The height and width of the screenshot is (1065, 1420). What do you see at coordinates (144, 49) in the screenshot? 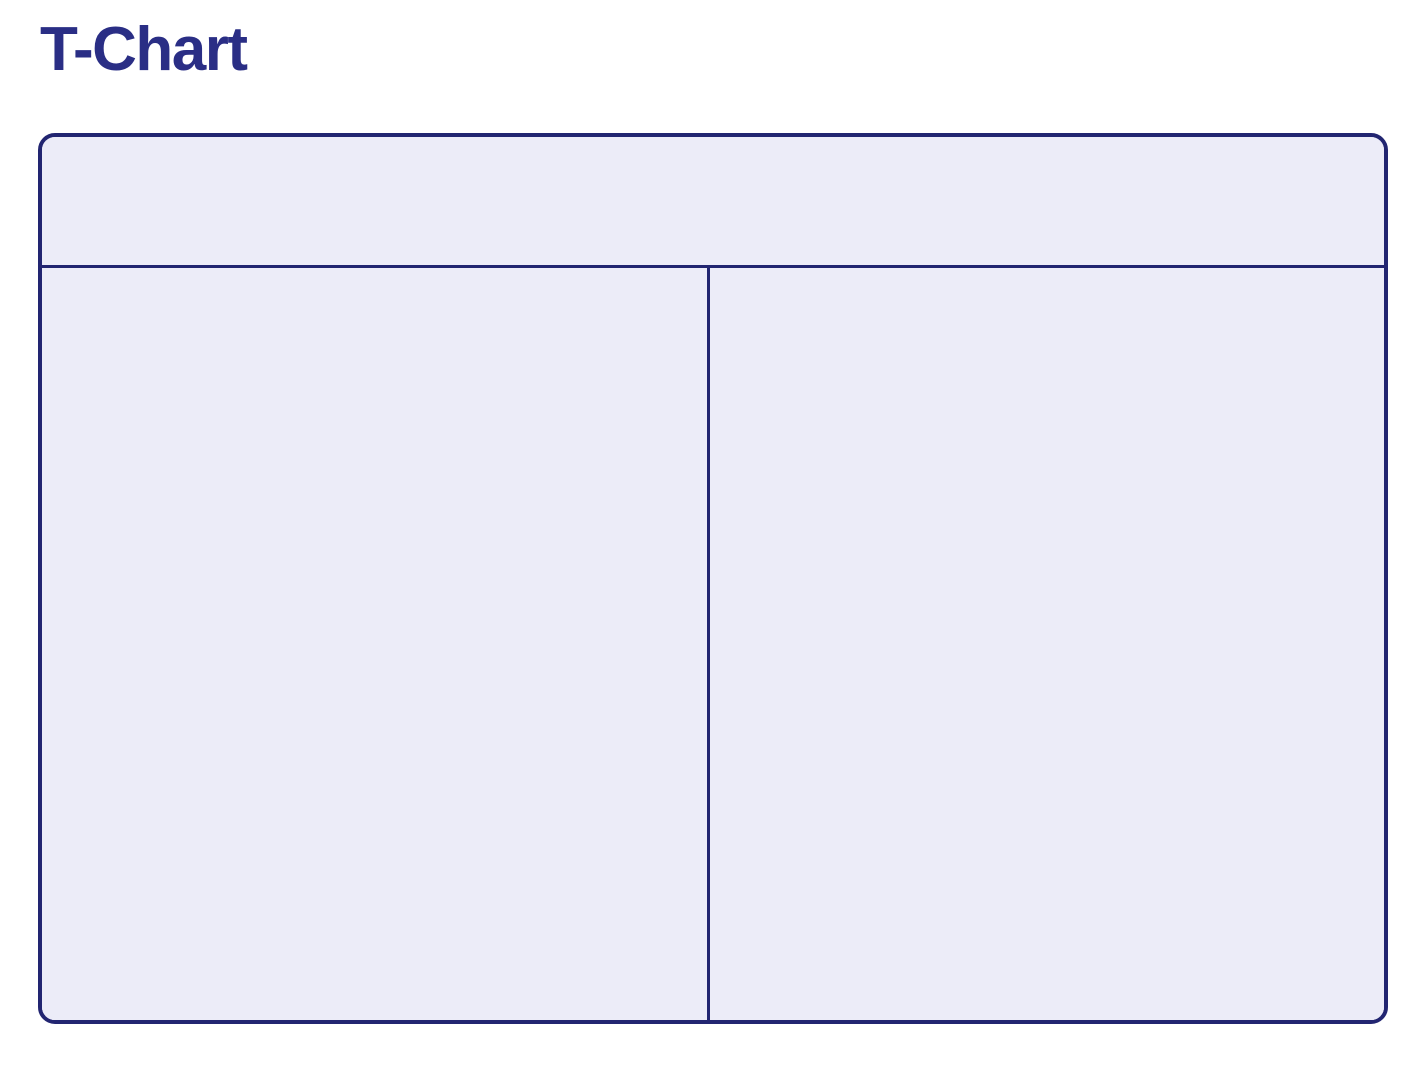
I see `page-title: T-Chart` at bounding box center [144, 49].